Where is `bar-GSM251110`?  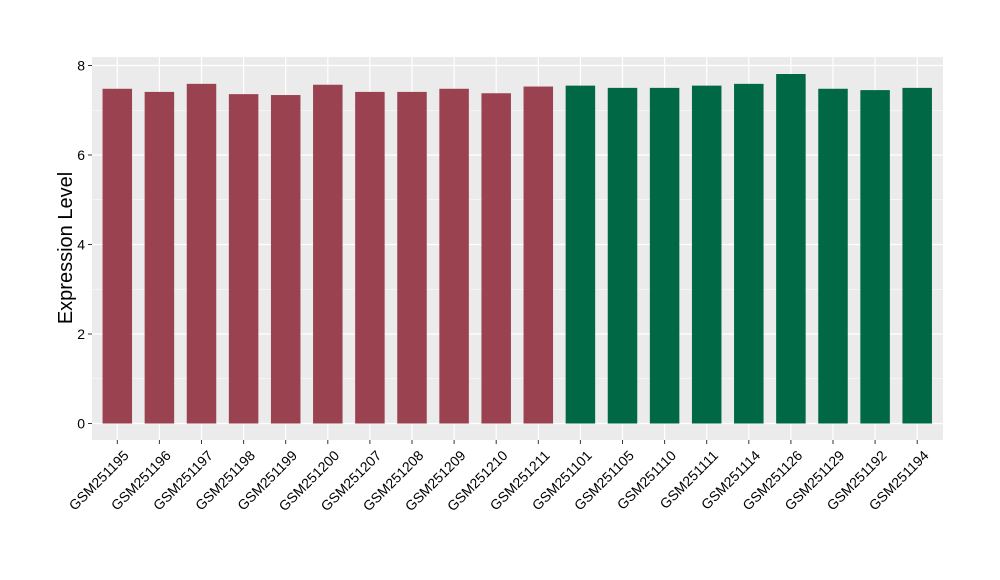 bar-GSM251110 is located at coordinates (664, 255).